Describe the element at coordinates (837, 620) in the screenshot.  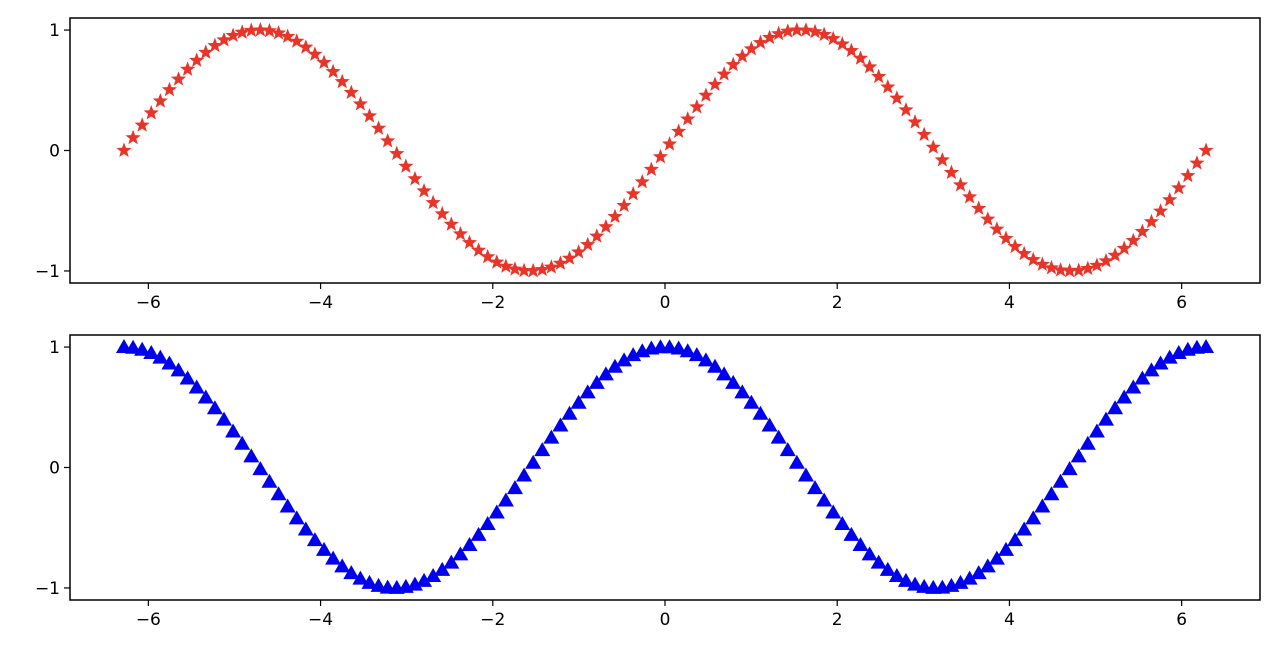
I see `x-tick-label: 2` at that location.